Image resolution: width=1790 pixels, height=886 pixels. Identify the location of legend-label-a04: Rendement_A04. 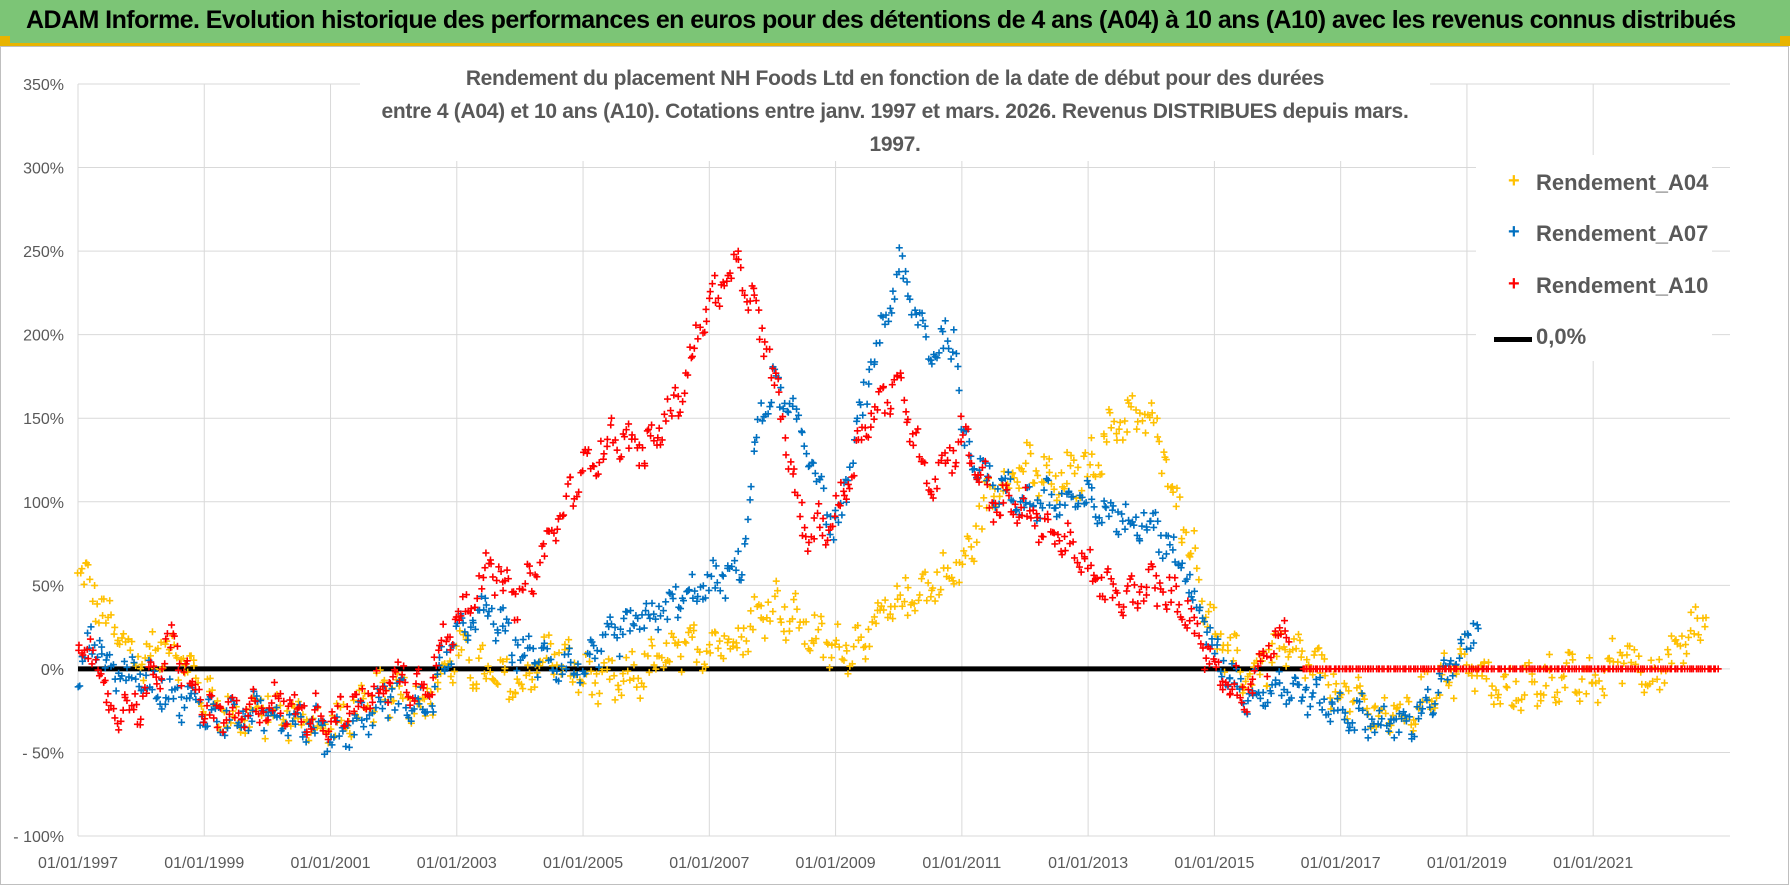
(1622, 182).